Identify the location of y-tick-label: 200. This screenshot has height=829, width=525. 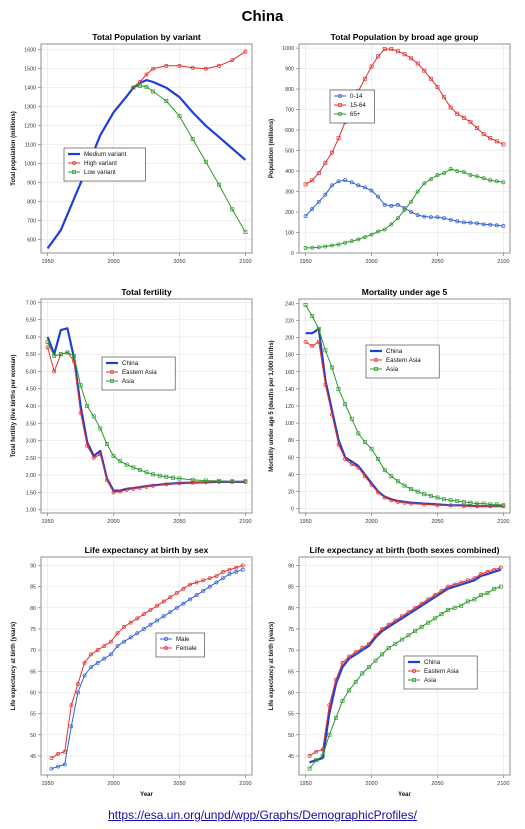
(289, 339).